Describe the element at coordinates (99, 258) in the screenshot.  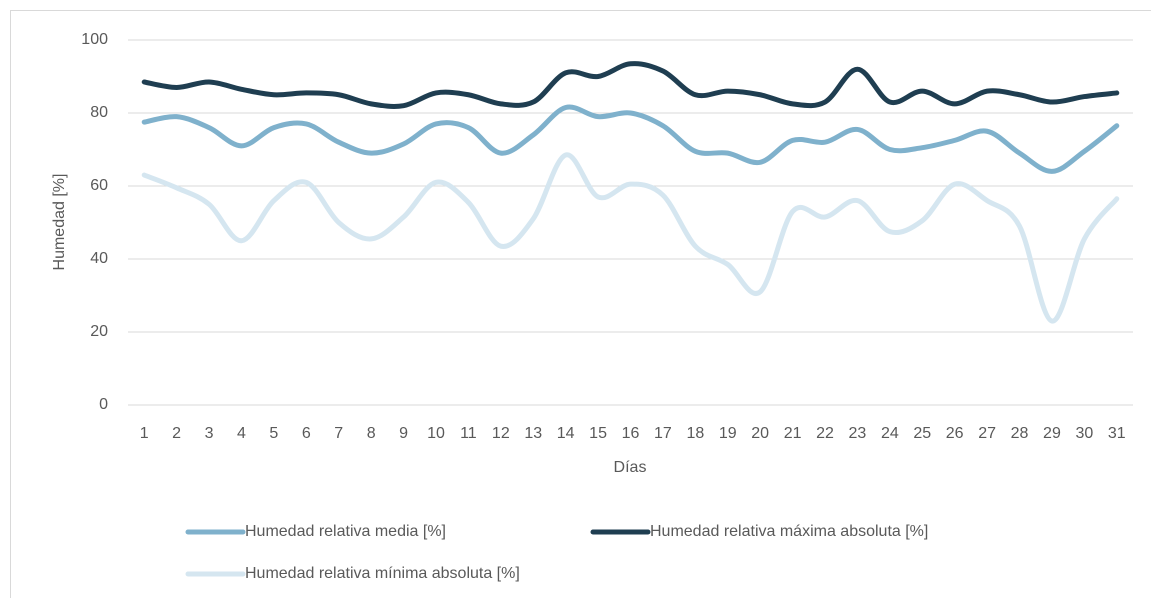
I see `y-tick-label: 40` at that location.